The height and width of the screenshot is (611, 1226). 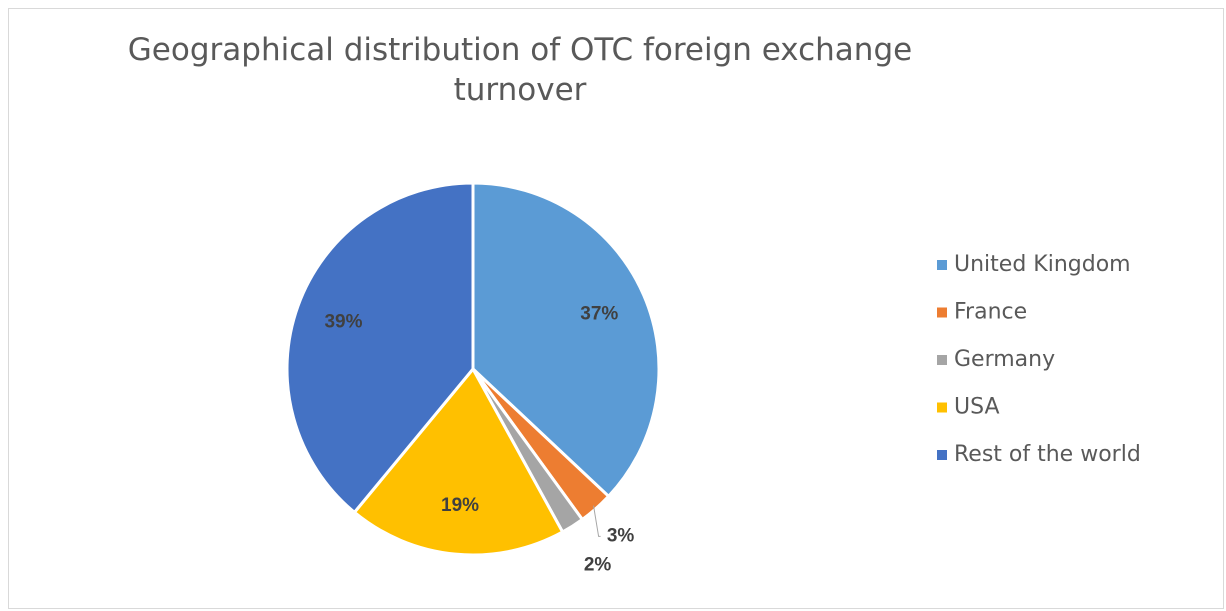 What do you see at coordinates (1004, 359) in the screenshot?
I see `legend-label: Germany` at bounding box center [1004, 359].